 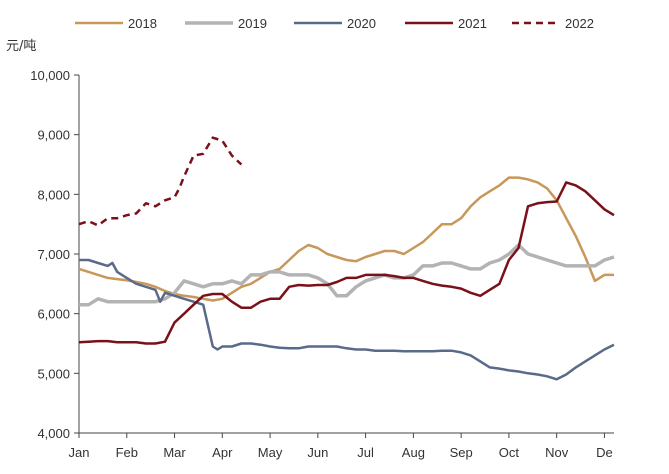 What do you see at coordinates (226, 23) in the screenshot?
I see `legend-item-2019: 2019` at bounding box center [226, 23].